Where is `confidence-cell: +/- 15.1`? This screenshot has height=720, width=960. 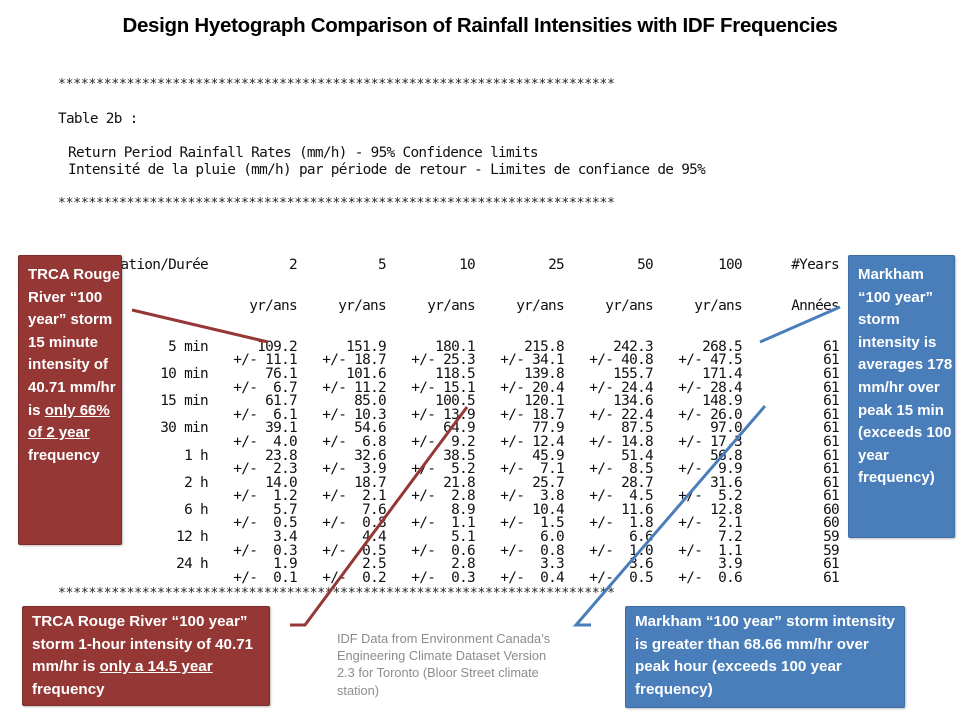
confidence-cell: +/- 15.1 is located at coordinates (443, 387).